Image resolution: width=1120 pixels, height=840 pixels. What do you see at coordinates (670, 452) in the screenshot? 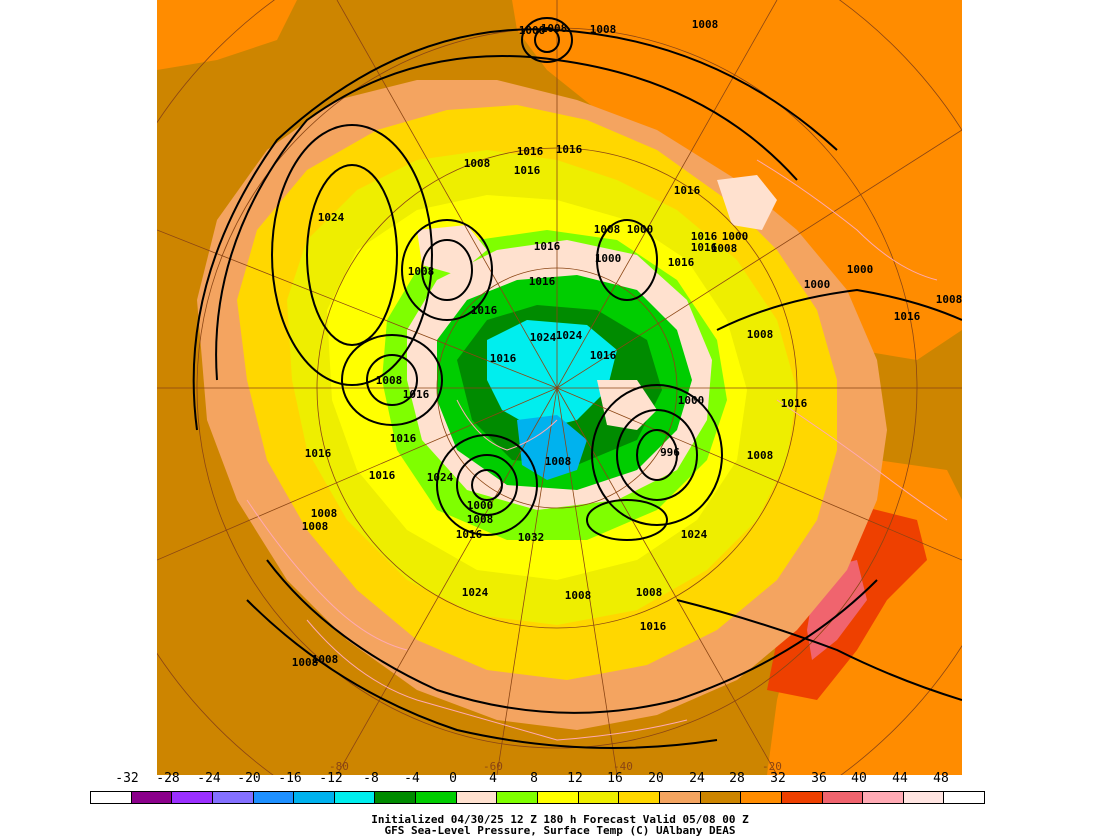
I see `isobar-label: 996` at bounding box center [670, 452].